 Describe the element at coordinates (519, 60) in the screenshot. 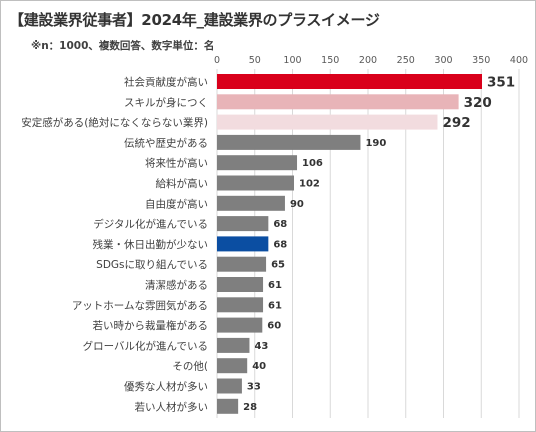

I see `x-tick-label: 400` at that location.